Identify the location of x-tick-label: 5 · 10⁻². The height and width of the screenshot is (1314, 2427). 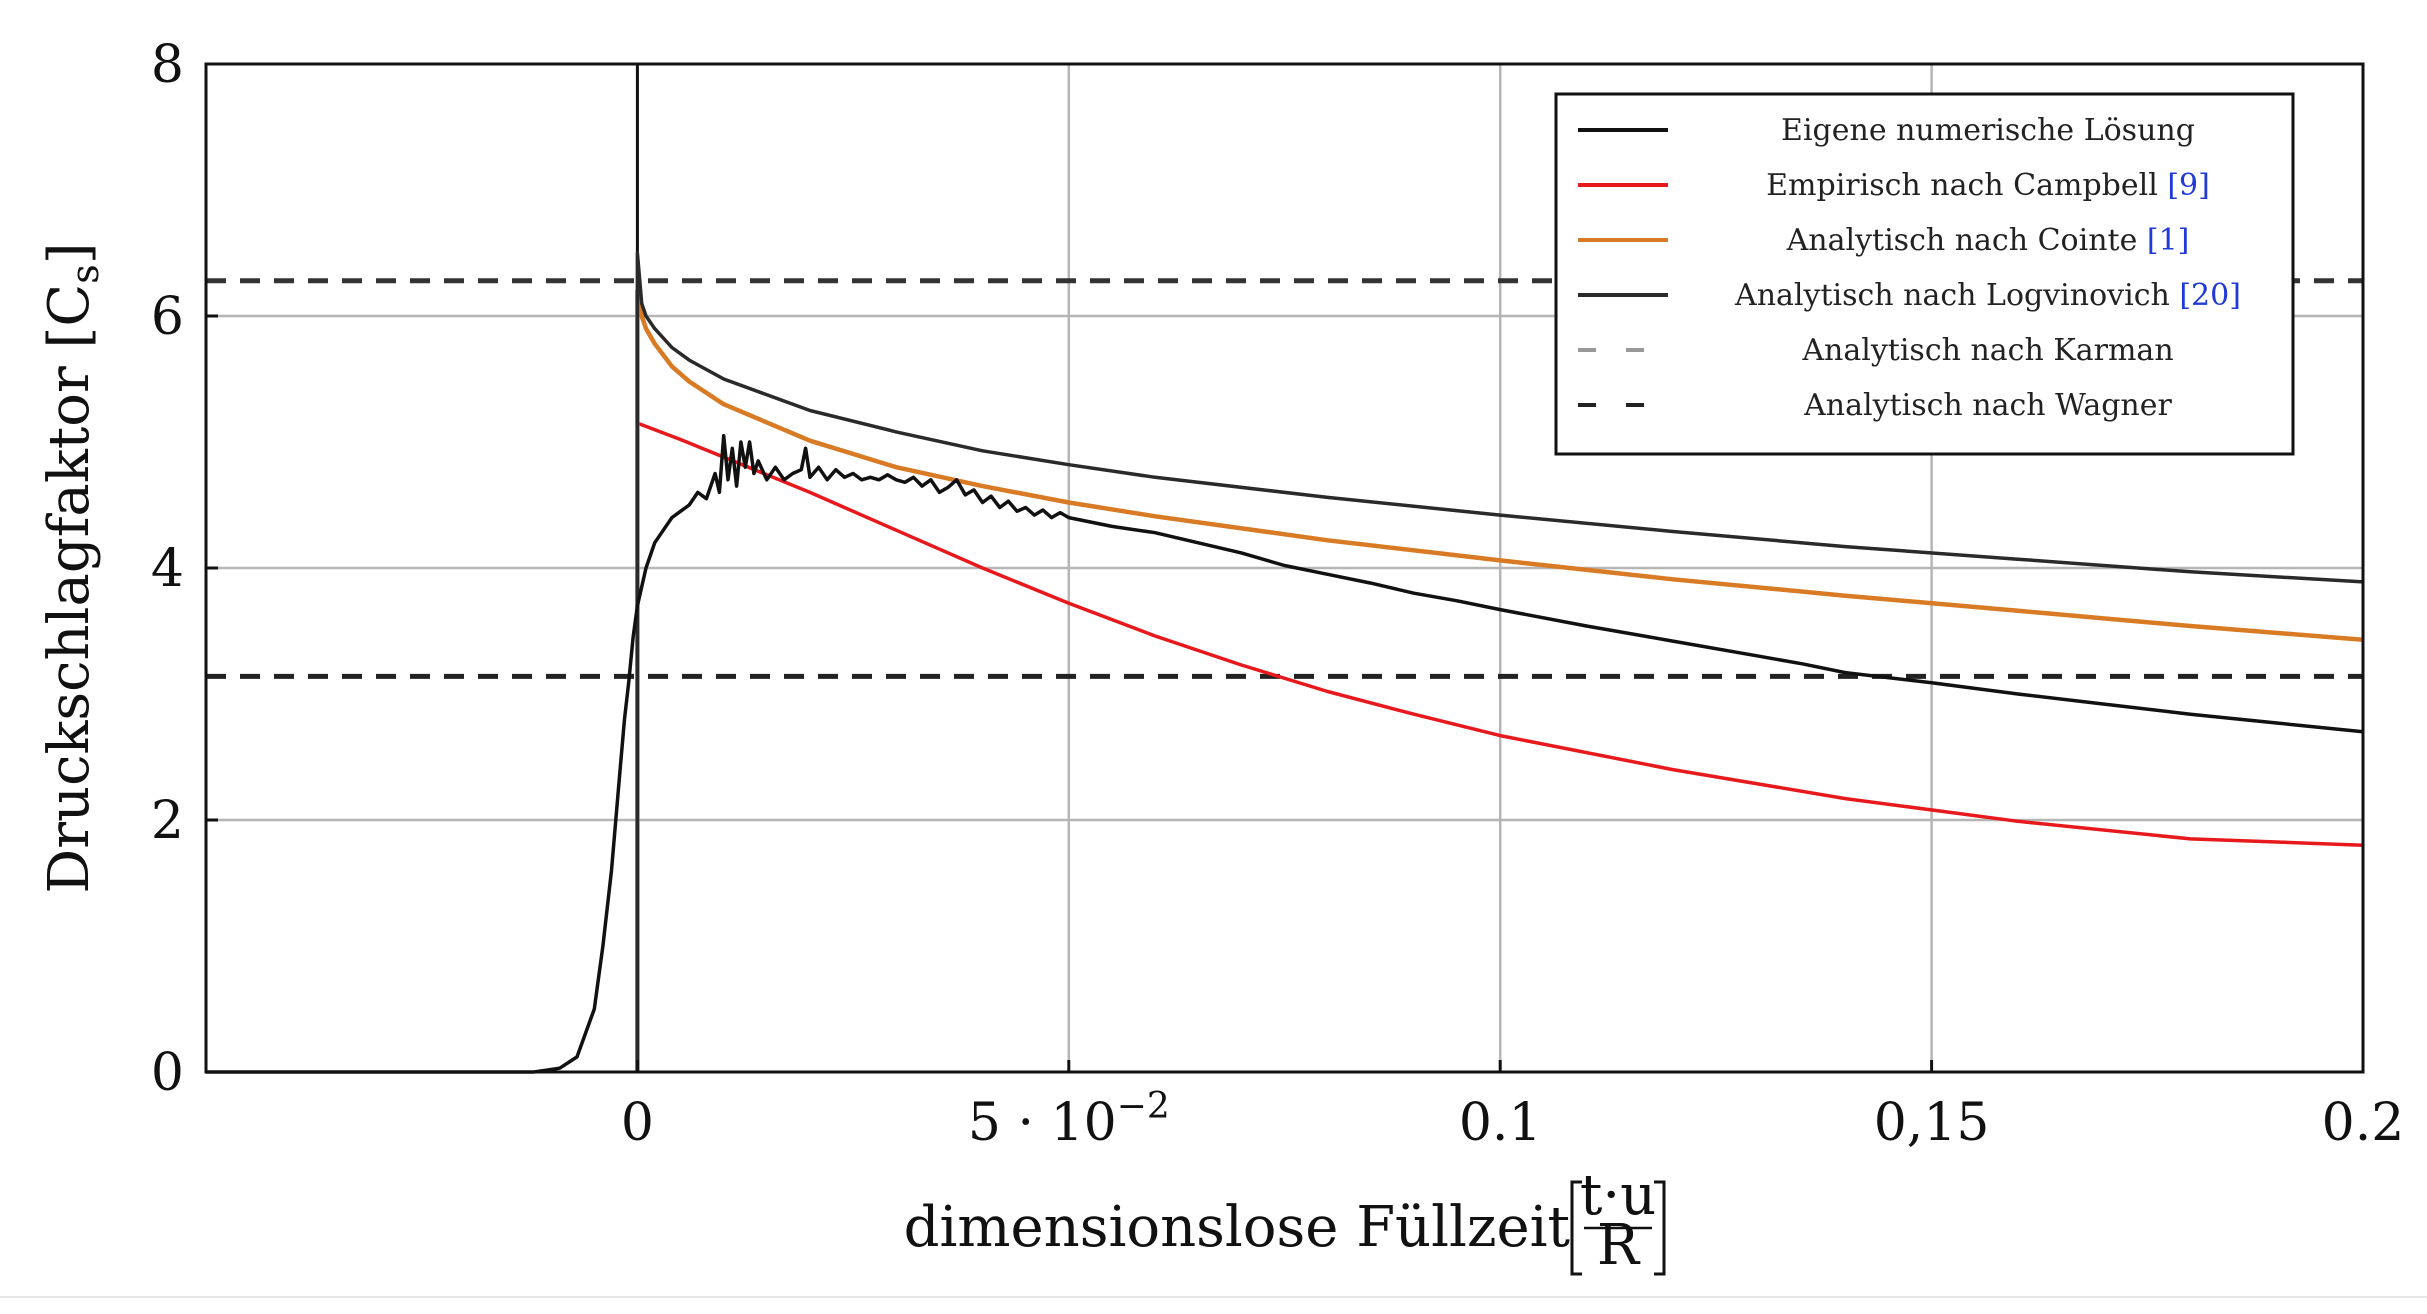
(1069, 1119).